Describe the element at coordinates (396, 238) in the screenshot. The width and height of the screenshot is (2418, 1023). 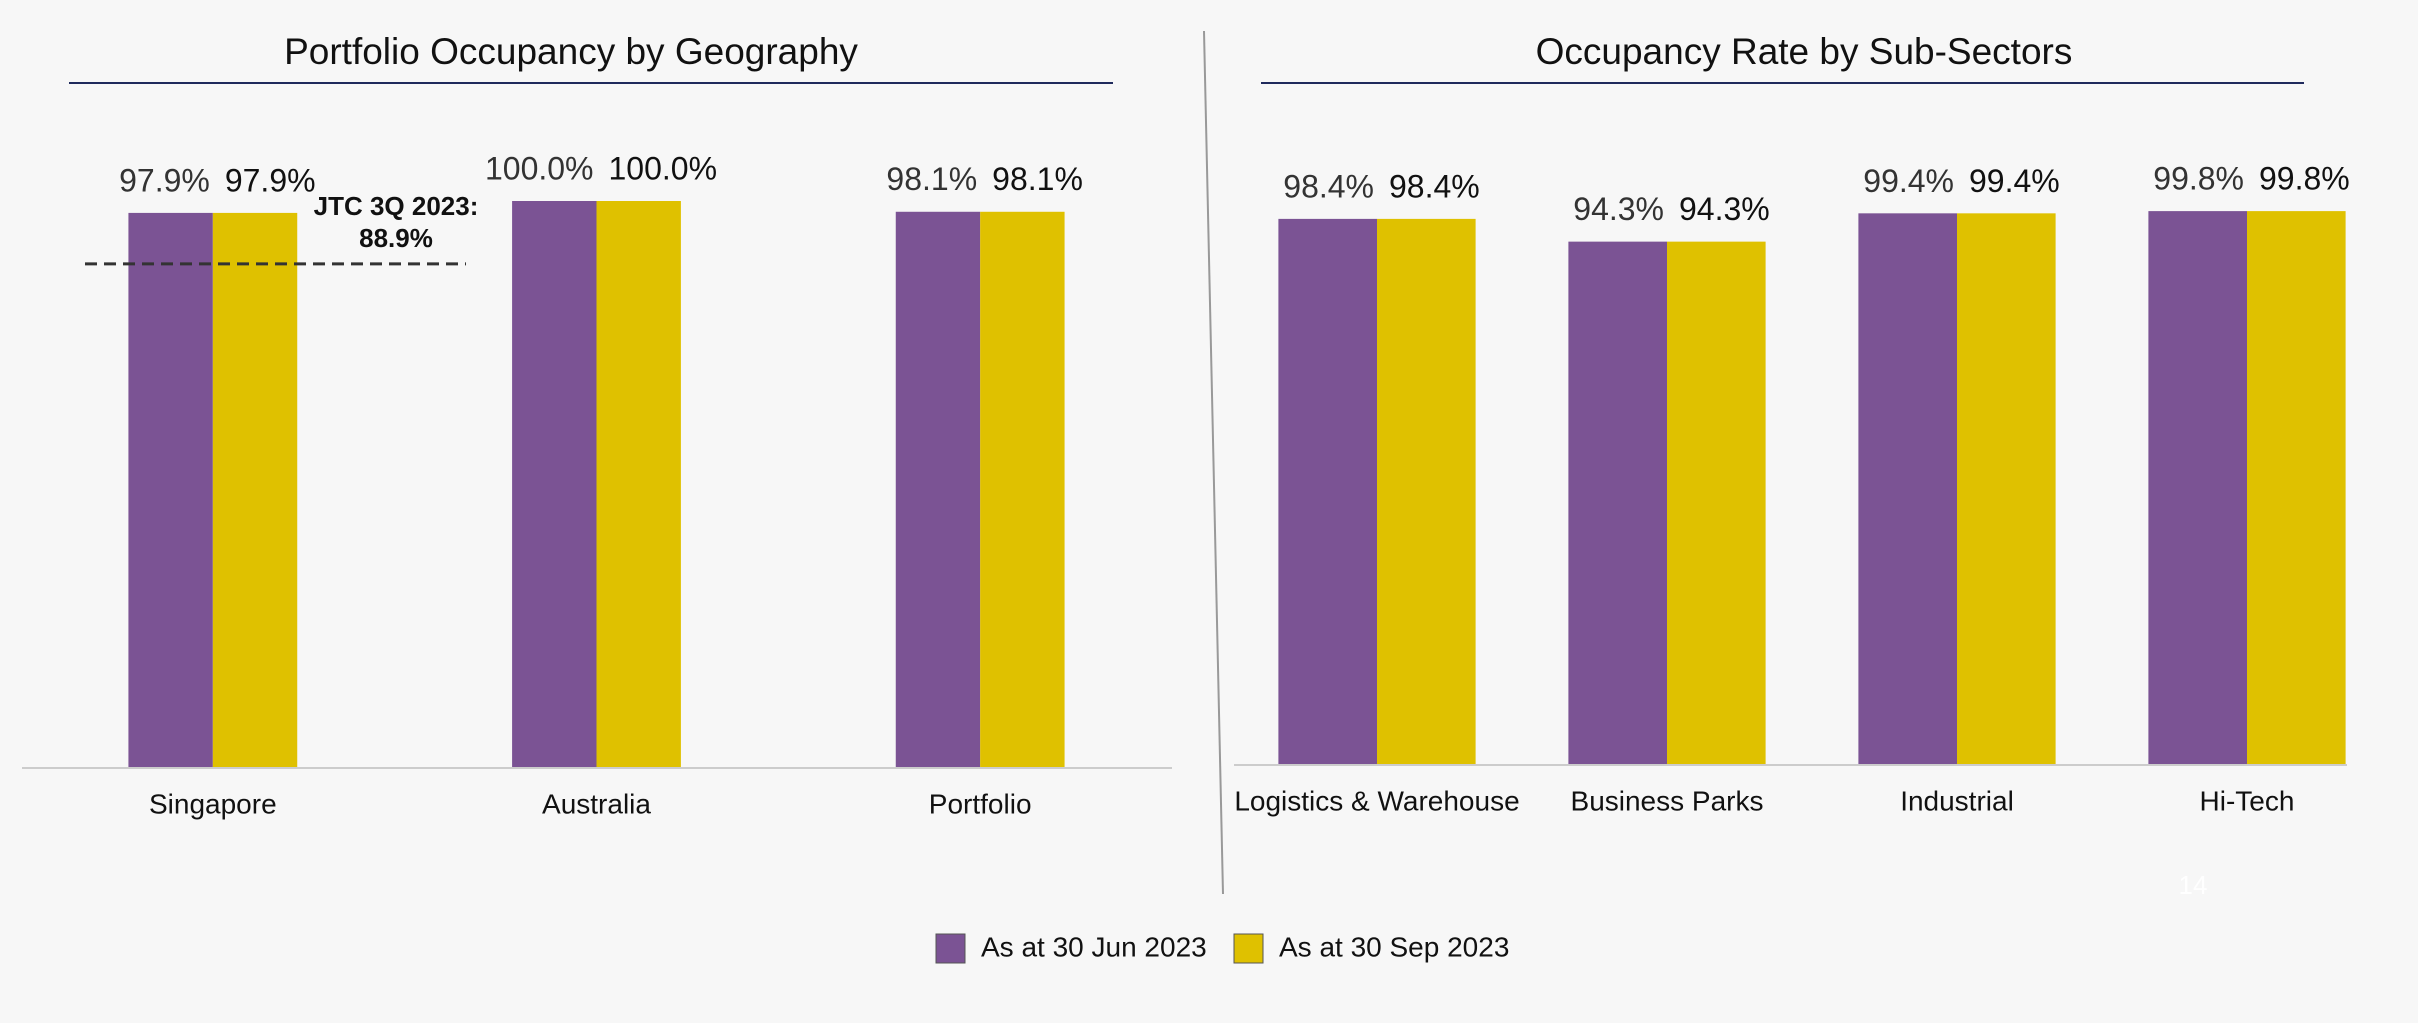
I see `annotation-label: 88.9%` at that location.